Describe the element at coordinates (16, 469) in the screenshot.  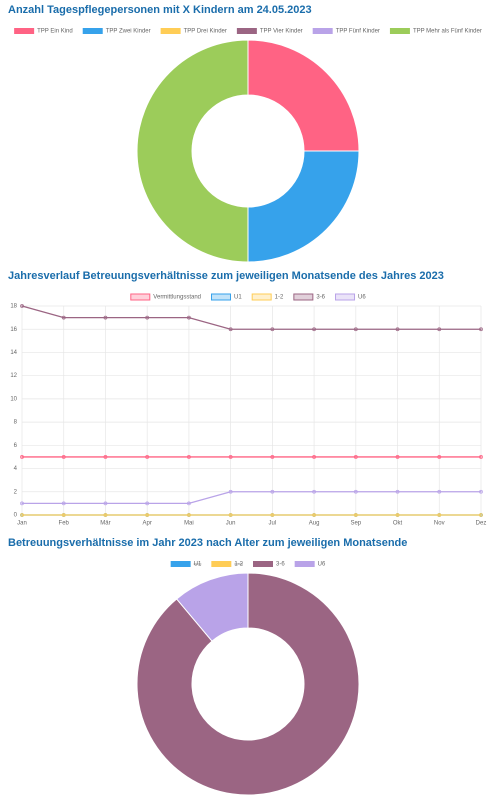
I see `y-tick-label: 4` at that location.